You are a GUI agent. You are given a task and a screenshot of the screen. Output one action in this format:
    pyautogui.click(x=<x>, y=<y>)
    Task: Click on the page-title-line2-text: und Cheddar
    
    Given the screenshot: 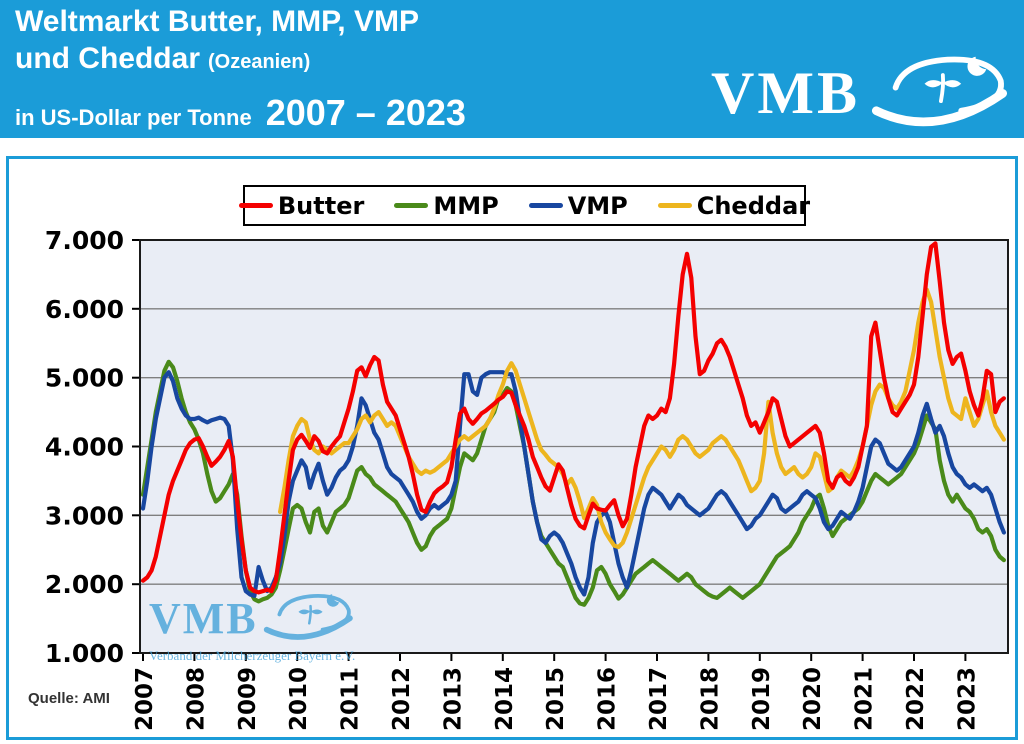 What is the action you would take?
    pyautogui.click(x=107, y=58)
    